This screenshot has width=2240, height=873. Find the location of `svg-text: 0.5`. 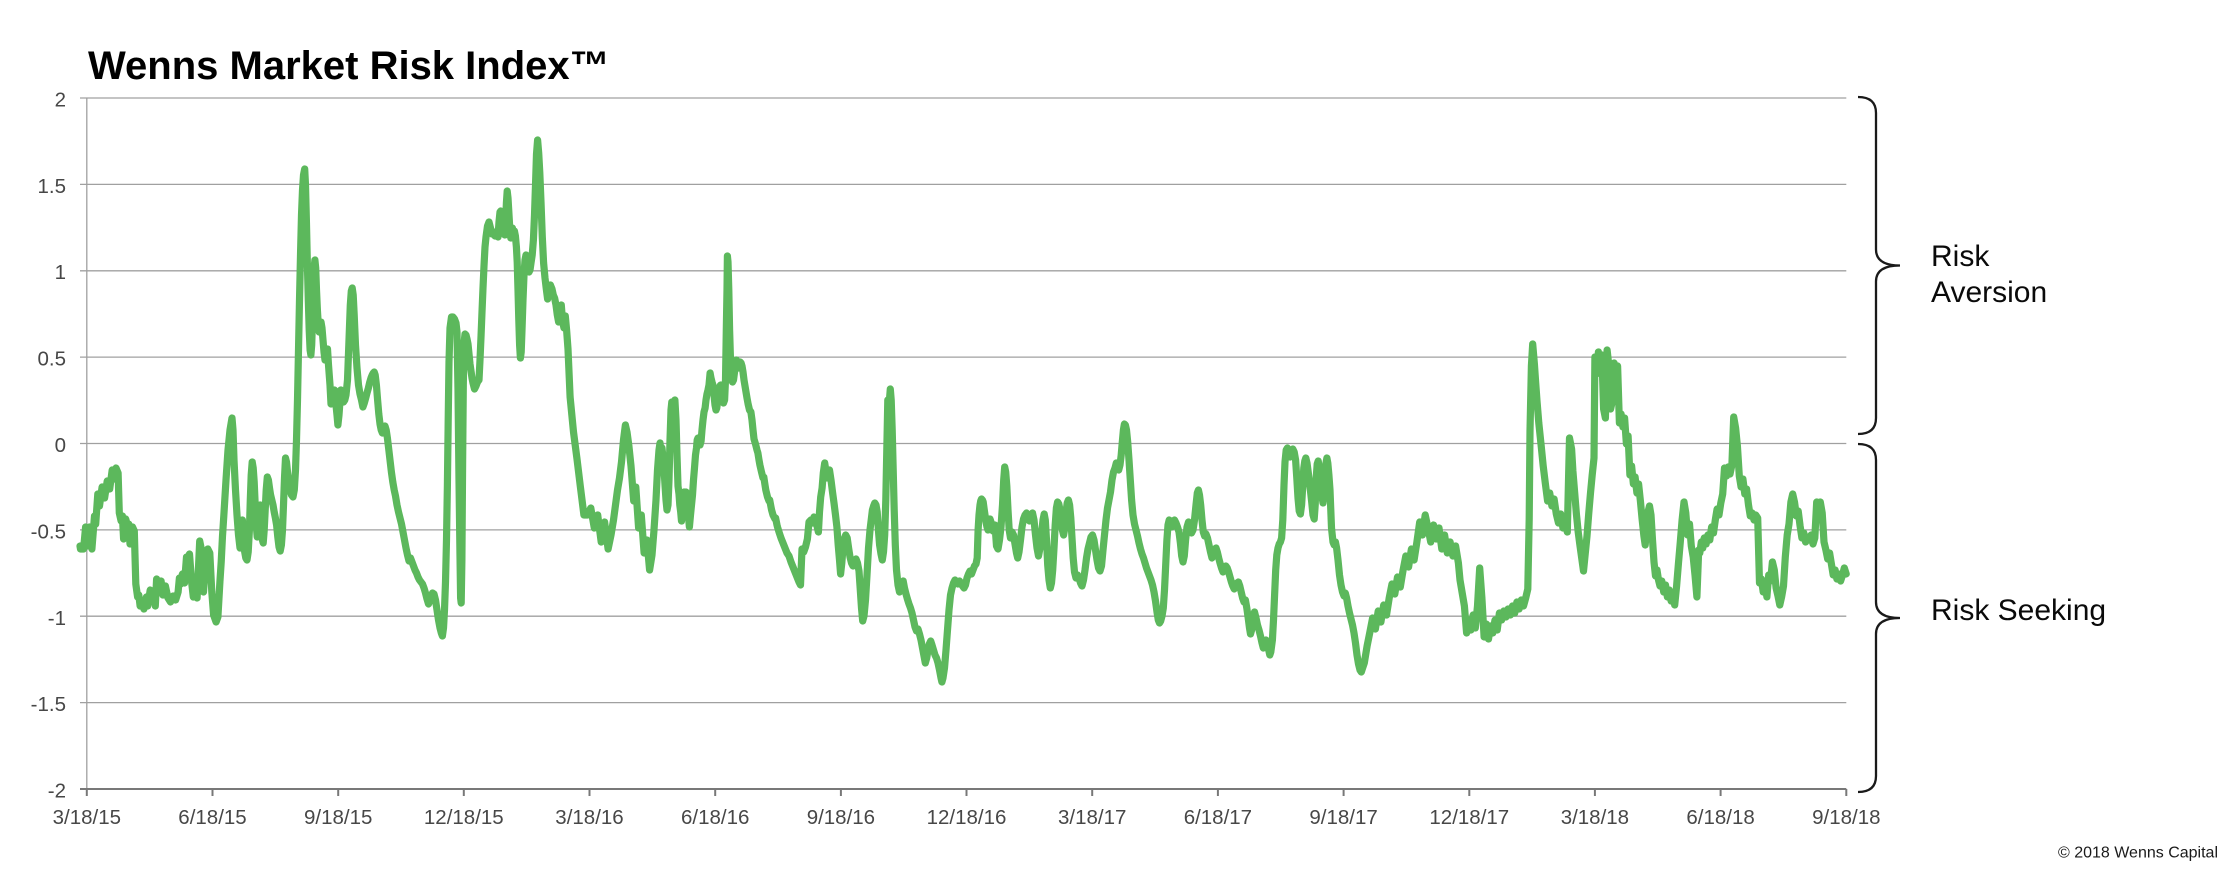

svg-text: 0.5 is located at coordinates (52, 359).